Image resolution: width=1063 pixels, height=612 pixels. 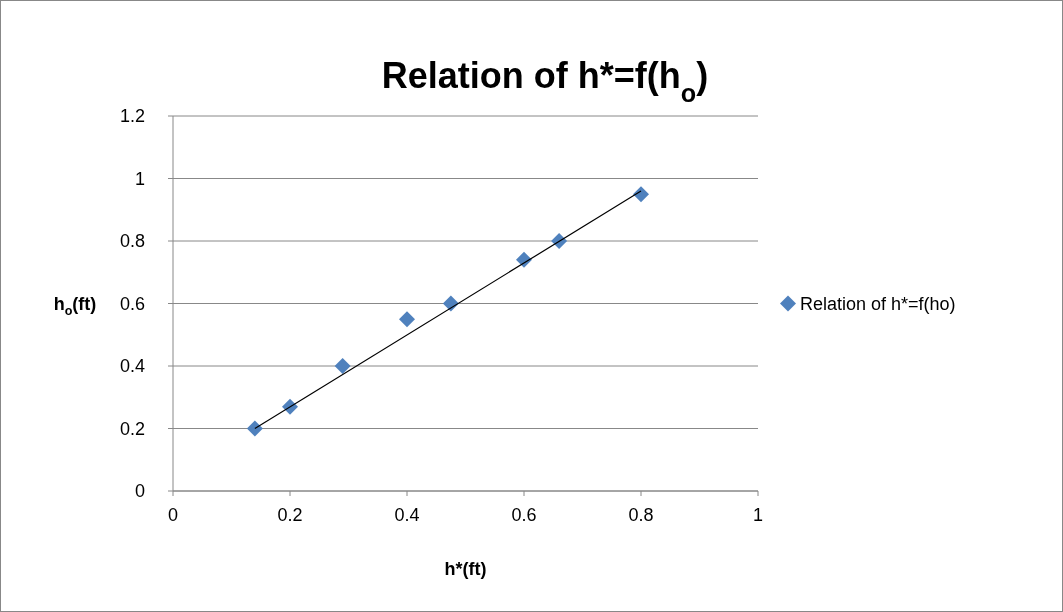 What do you see at coordinates (290, 515) in the screenshot?
I see `x-tick-label: 0.2` at bounding box center [290, 515].